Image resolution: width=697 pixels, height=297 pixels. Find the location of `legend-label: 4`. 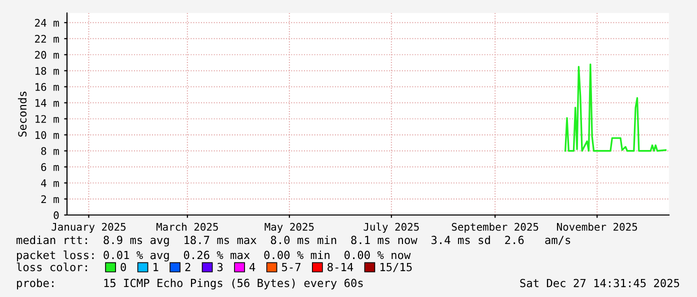

legend-label: 4 is located at coordinates (253, 267).